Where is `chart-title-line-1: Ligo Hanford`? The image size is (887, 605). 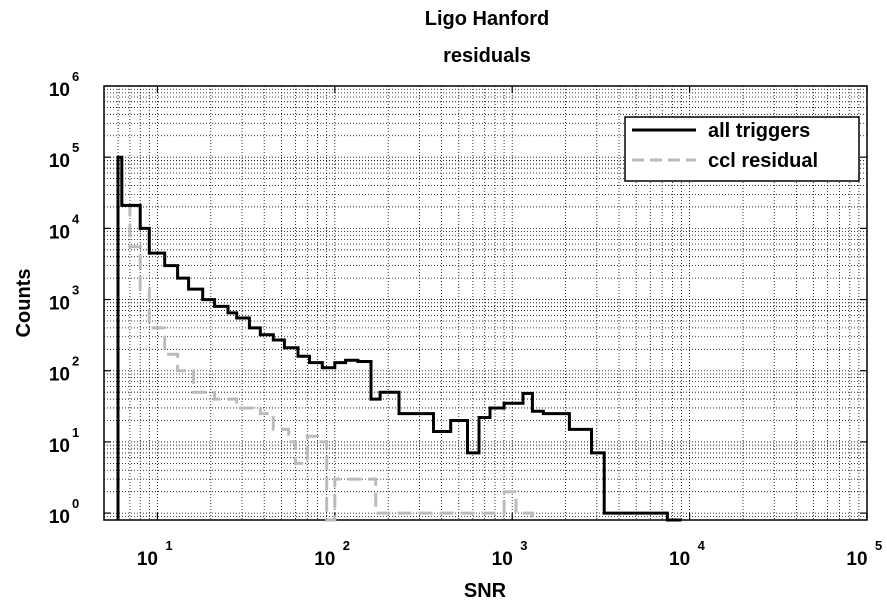
chart-title-line-1: Ligo Hanford is located at coordinates (487, 19).